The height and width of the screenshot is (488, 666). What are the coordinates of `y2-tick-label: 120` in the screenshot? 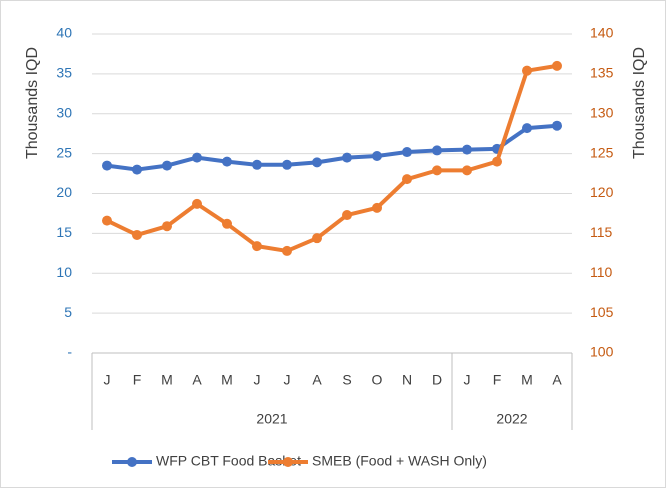 It's located at (602, 192).